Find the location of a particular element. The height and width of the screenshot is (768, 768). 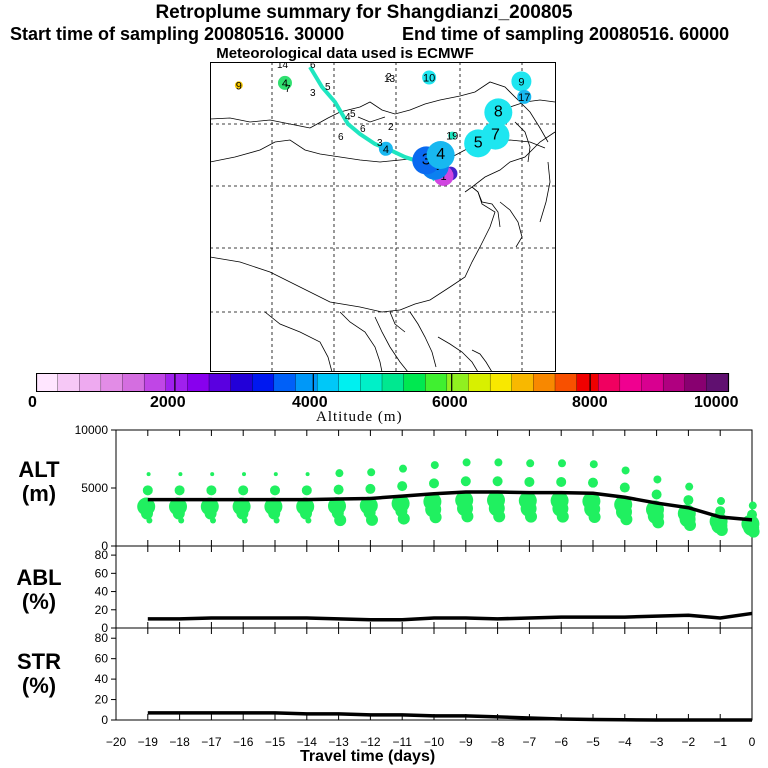

altitude-colorbar is located at coordinates (383, 382).